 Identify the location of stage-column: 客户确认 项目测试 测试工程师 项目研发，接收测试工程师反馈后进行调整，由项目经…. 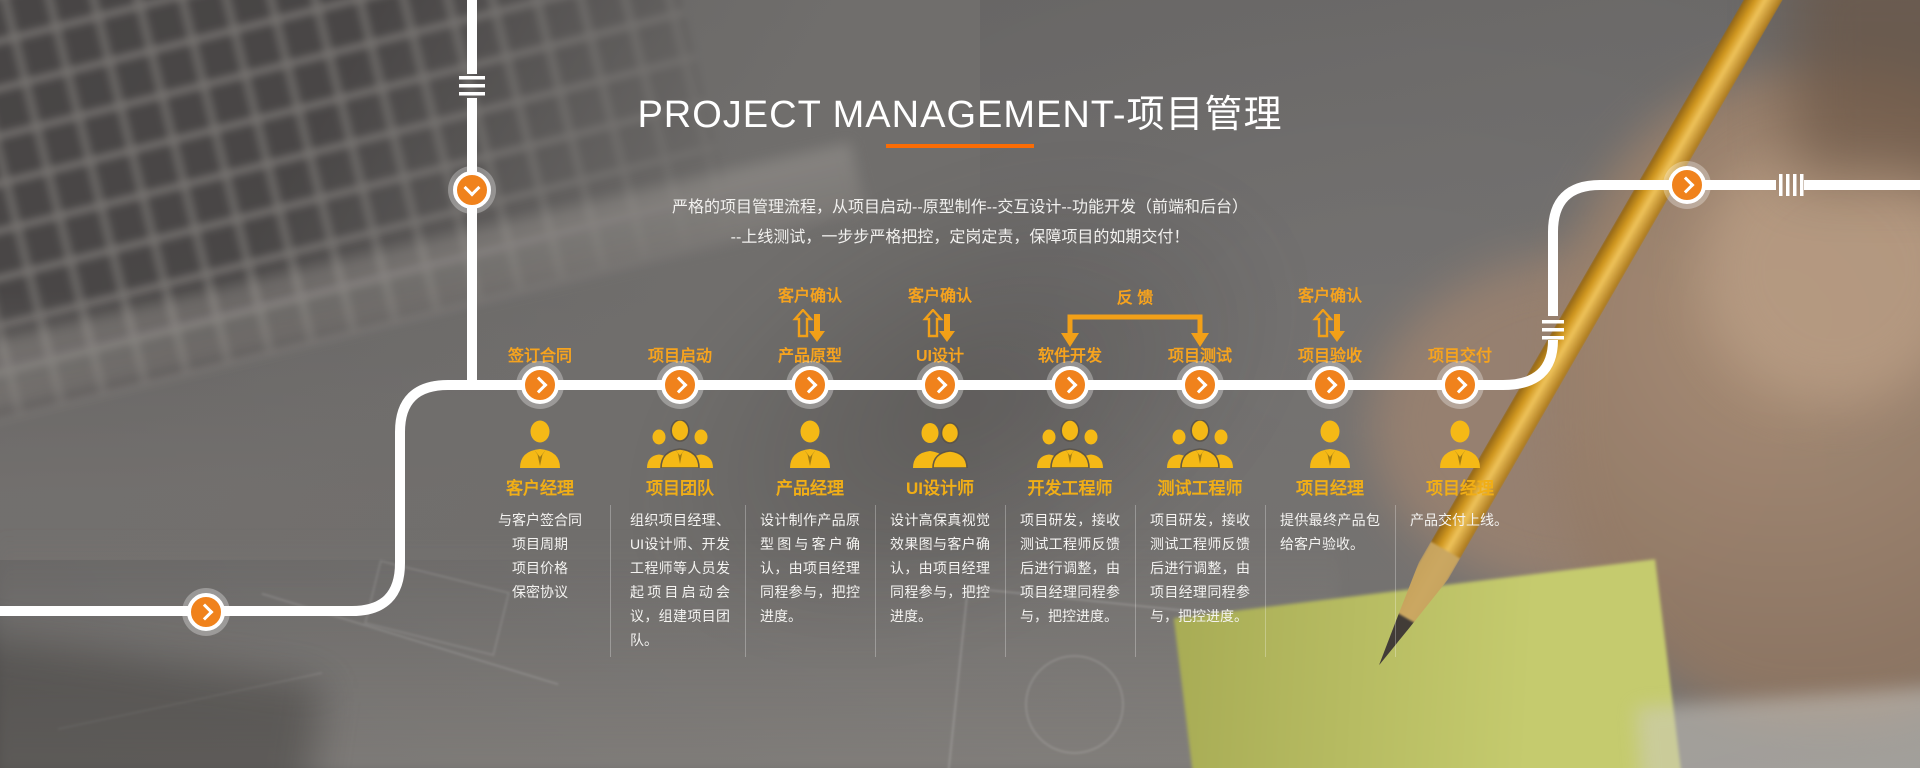
(1200, 495).